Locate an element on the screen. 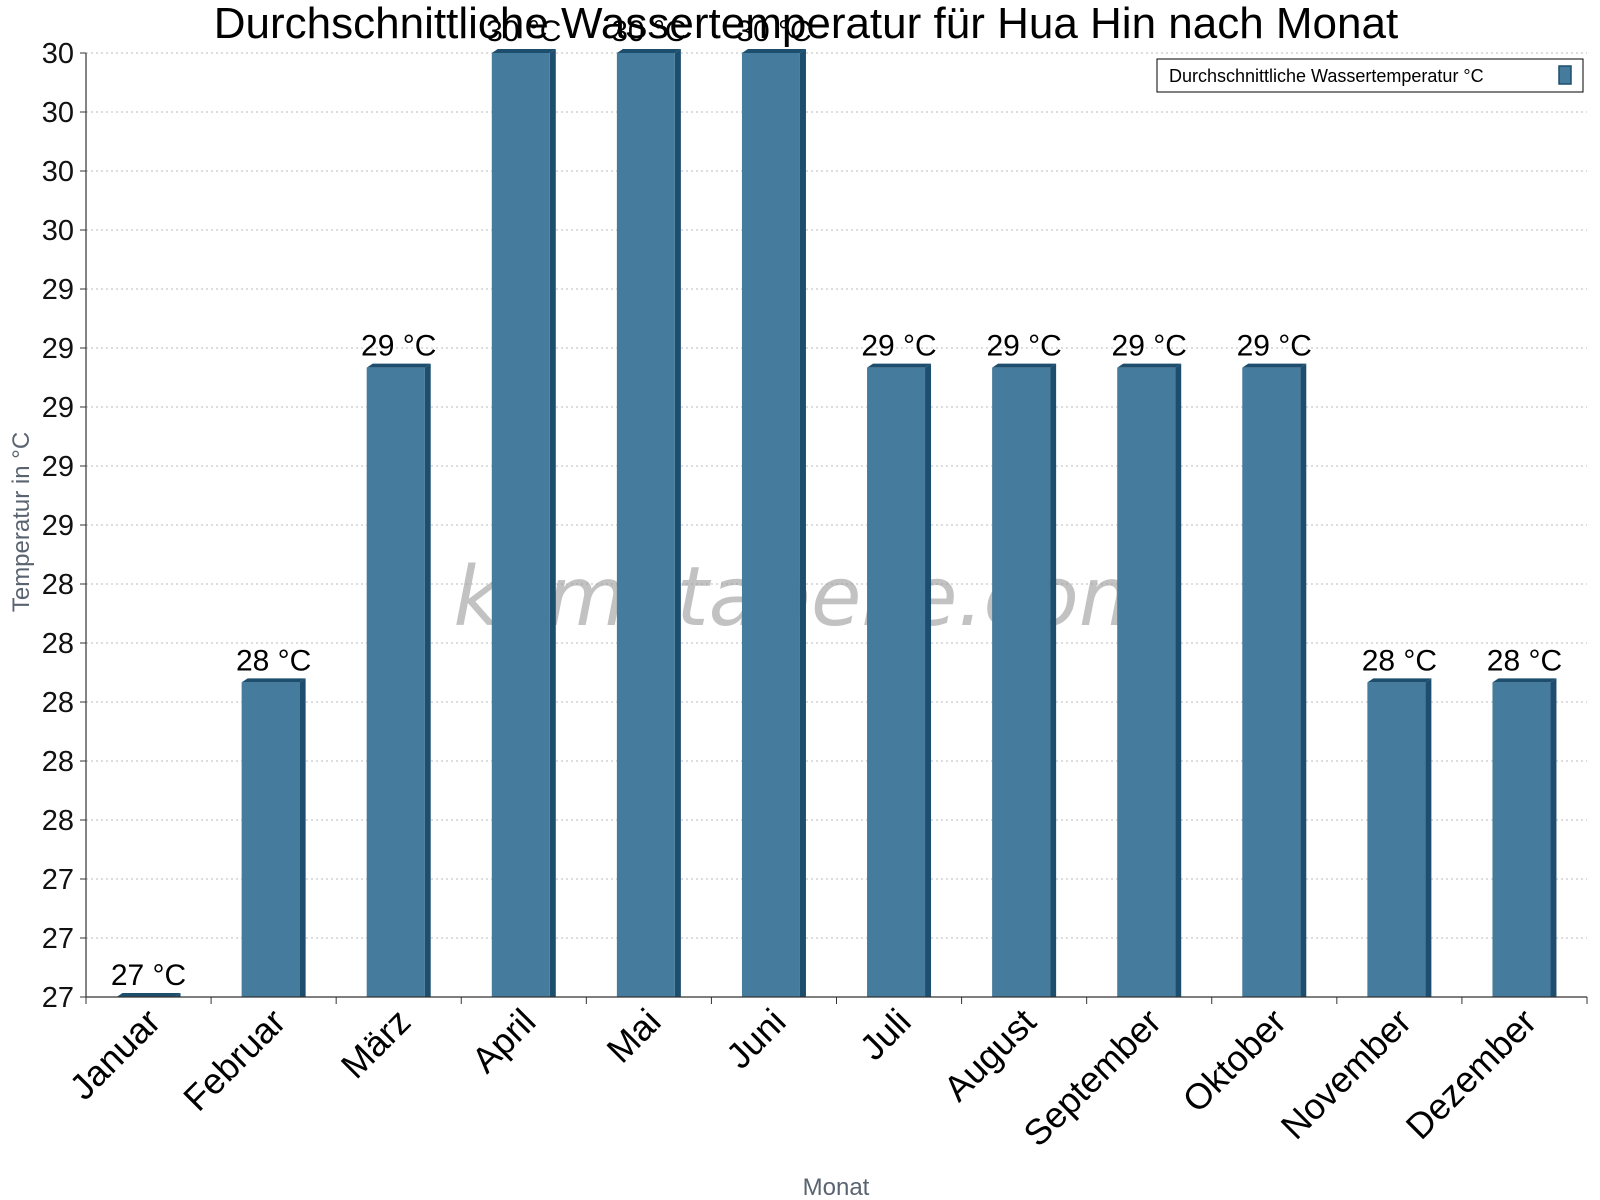 This screenshot has width=1600, height=1200. x-tick-label: April is located at coordinates (504, 1041).